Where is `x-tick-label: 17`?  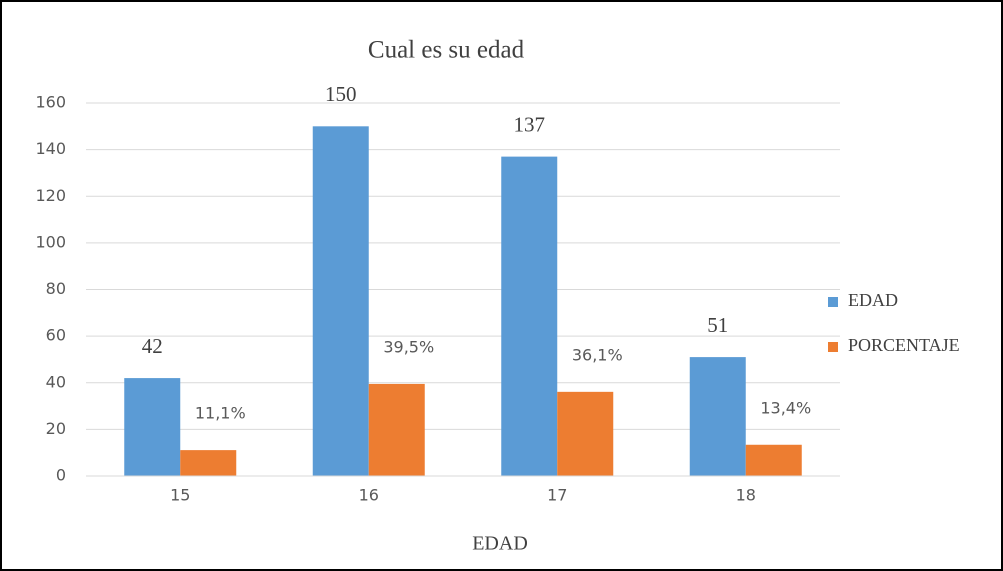 x-tick-label: 17 is located at coordinates (557, 495).